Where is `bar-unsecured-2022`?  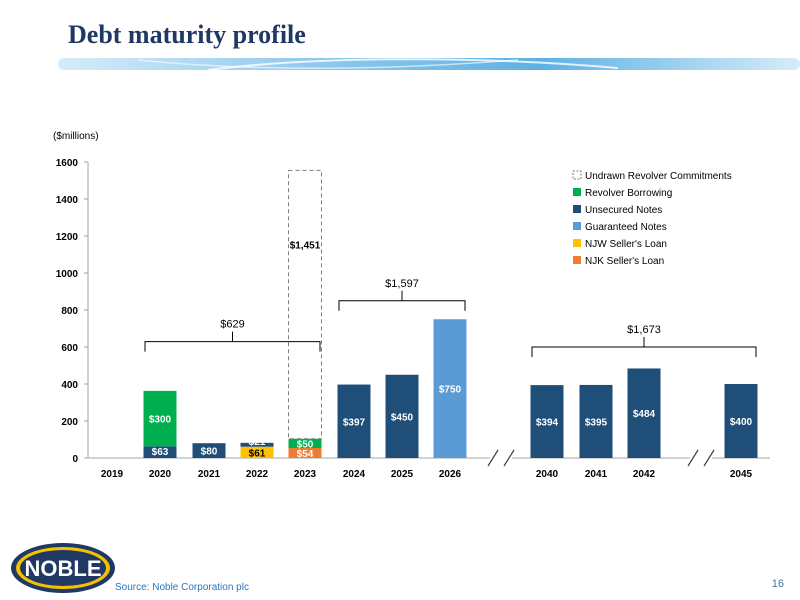
bar-unsecured-2022 is located at coordinates (257, 444).